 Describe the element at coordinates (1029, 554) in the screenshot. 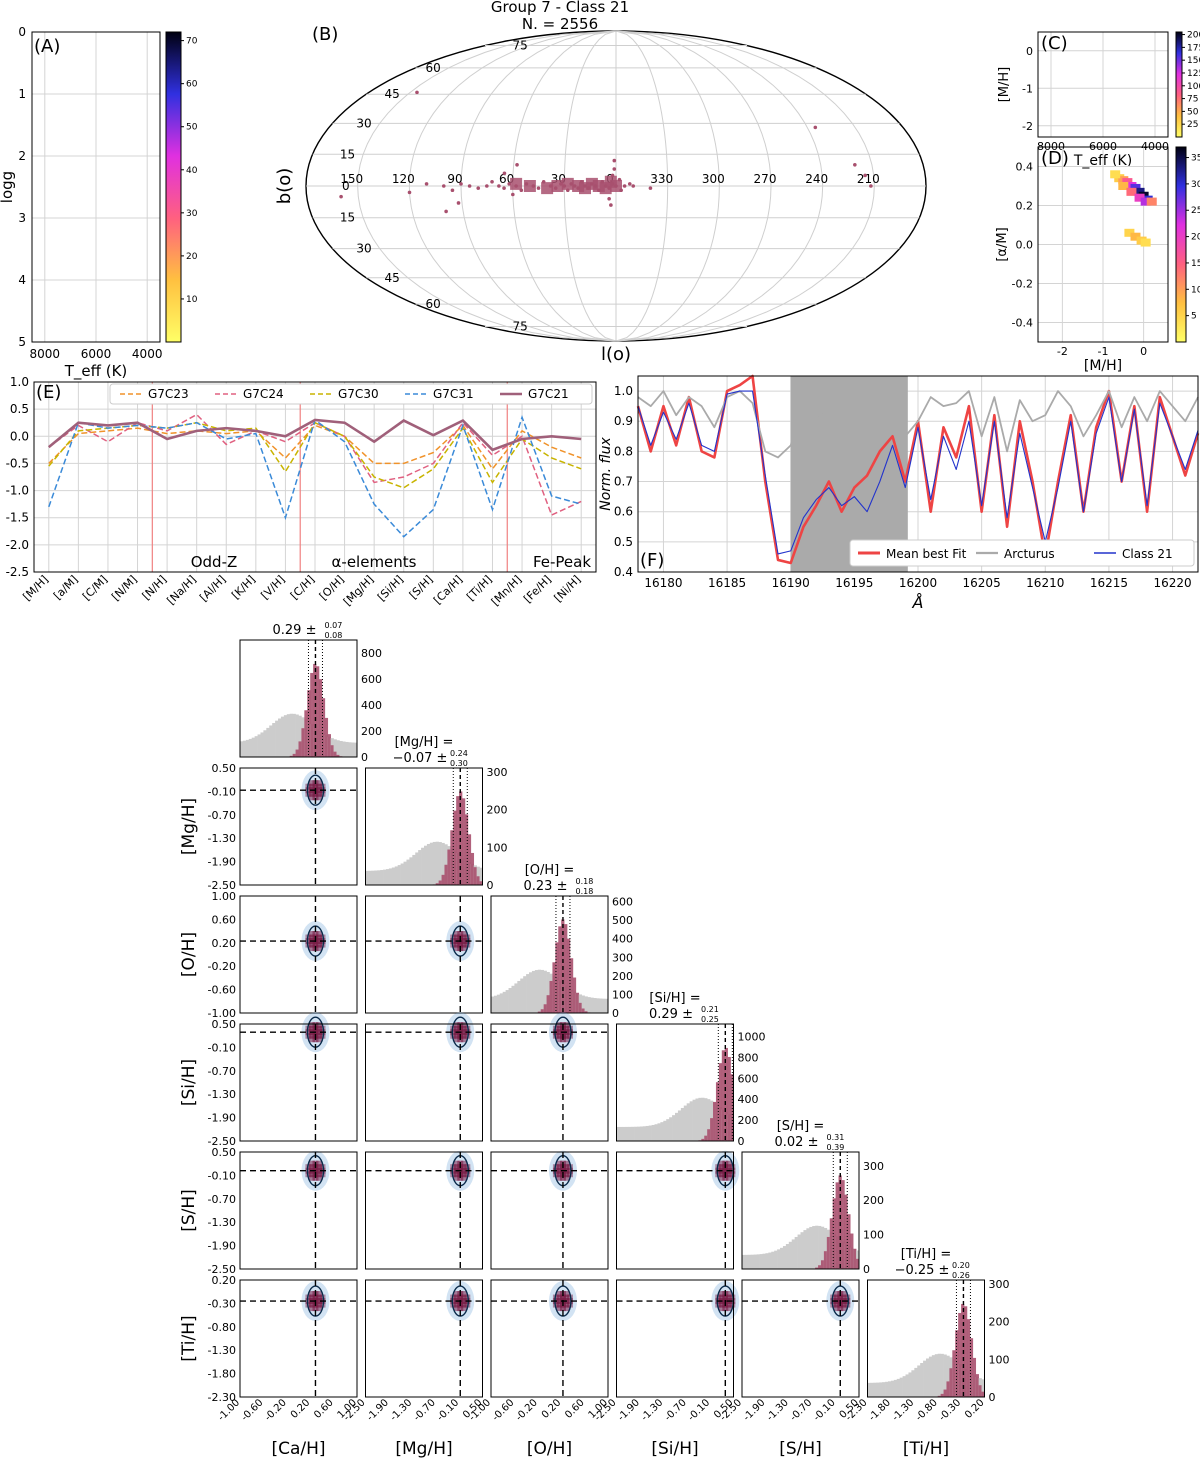

I see `legend-label: Arcturus` at that location.